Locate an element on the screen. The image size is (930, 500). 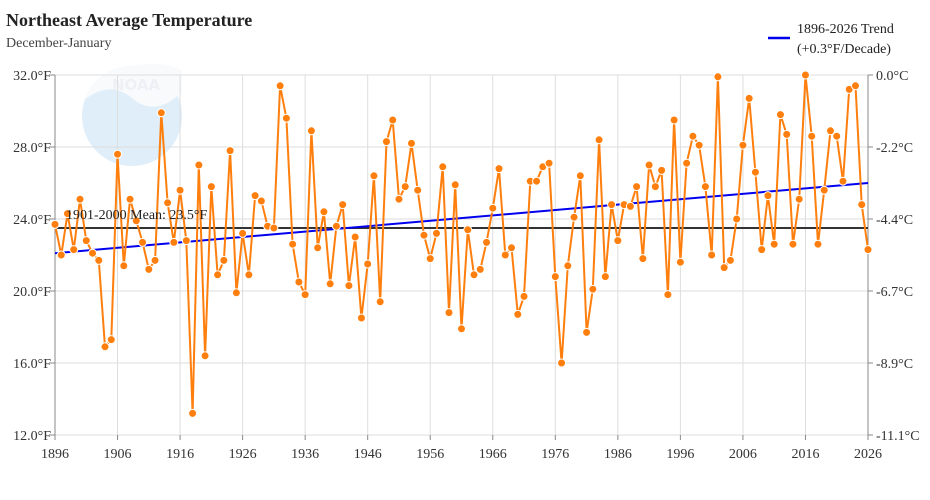
data-point-1995 is located at coordinates (674, 120).